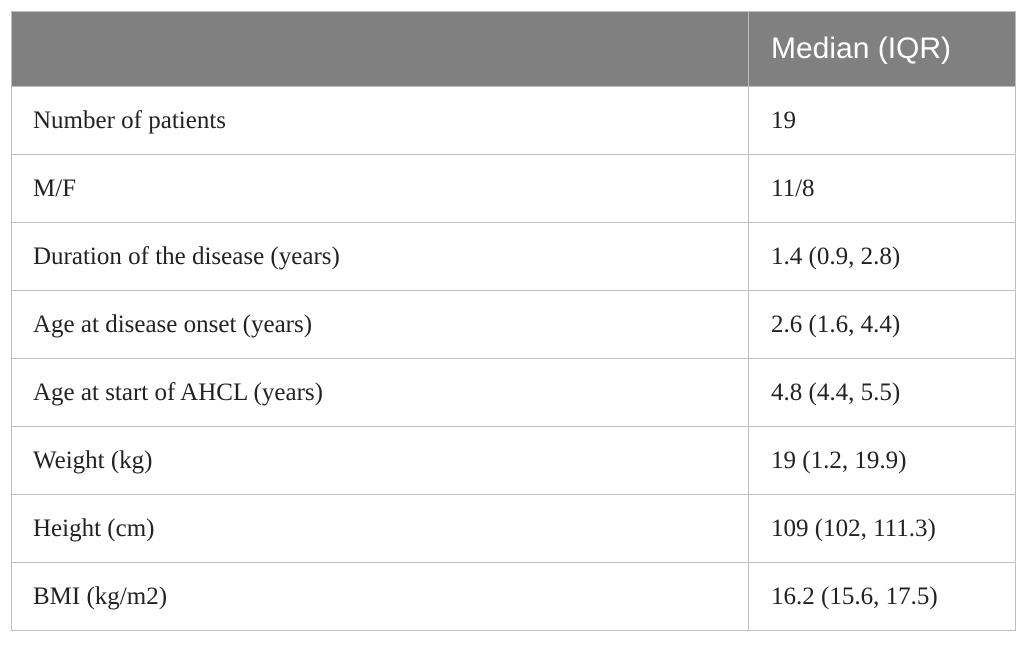 Image resolution: width=1026 pixels, height=649 pixels. Describe the element at coordinates (380, 256) in the screenshot. I see `row-label: Duration of the disease (years)` at that location.